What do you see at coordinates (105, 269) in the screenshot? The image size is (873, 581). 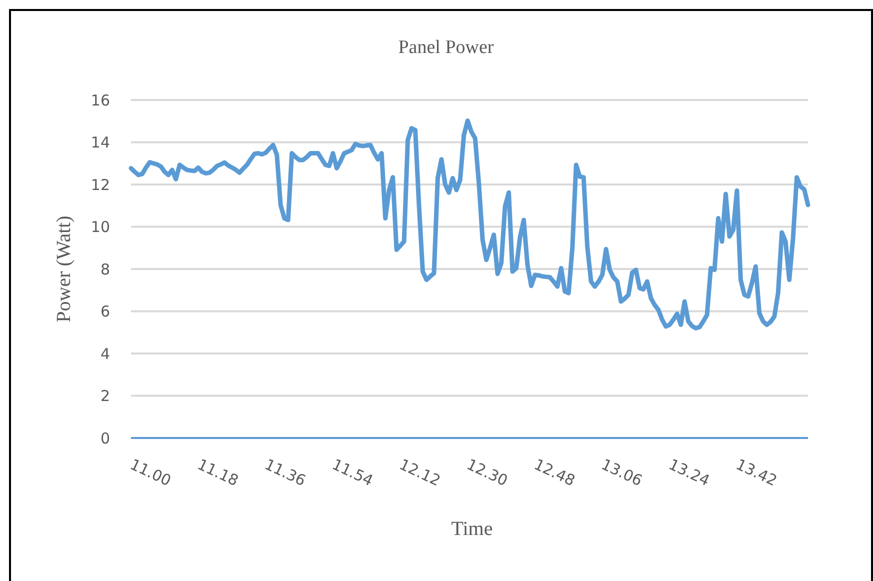 I see `y-tick-label: 8` at bounding box center [105, 269].